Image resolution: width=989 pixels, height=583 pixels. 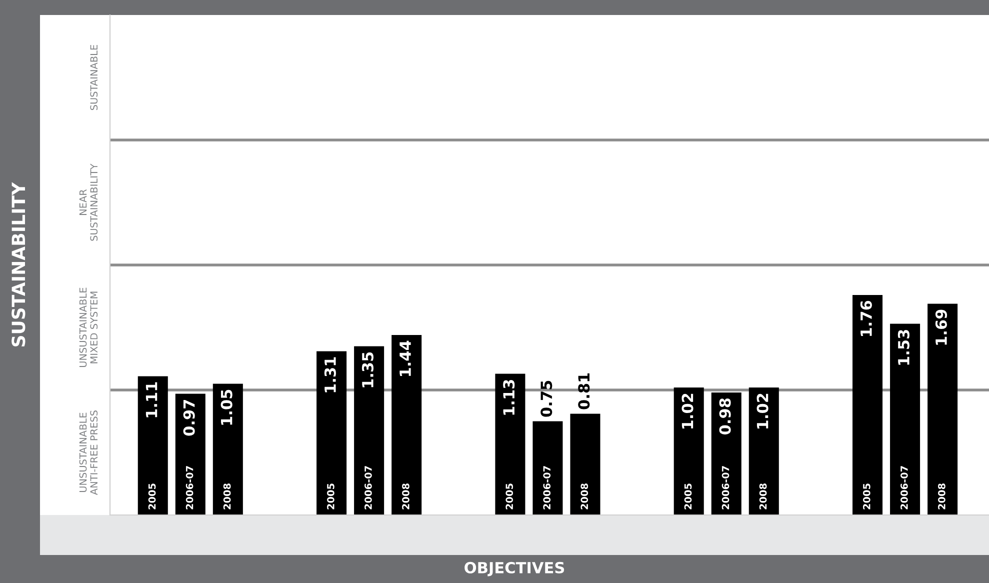 What do you see at coordinates (94, 77) in the screenshot?
I see `text: SUSTAINABLE` at bounding box center [94, 77].